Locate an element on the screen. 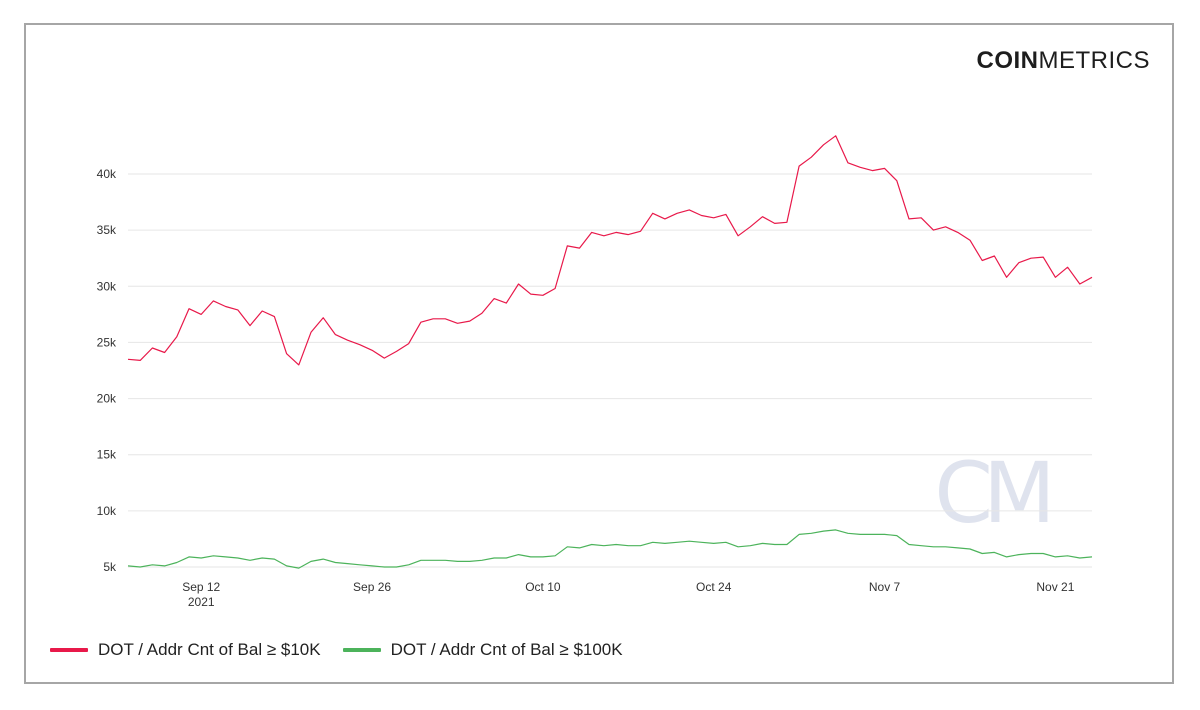  x-tick-year-label: 2021 is located at coordinates (201, 602).